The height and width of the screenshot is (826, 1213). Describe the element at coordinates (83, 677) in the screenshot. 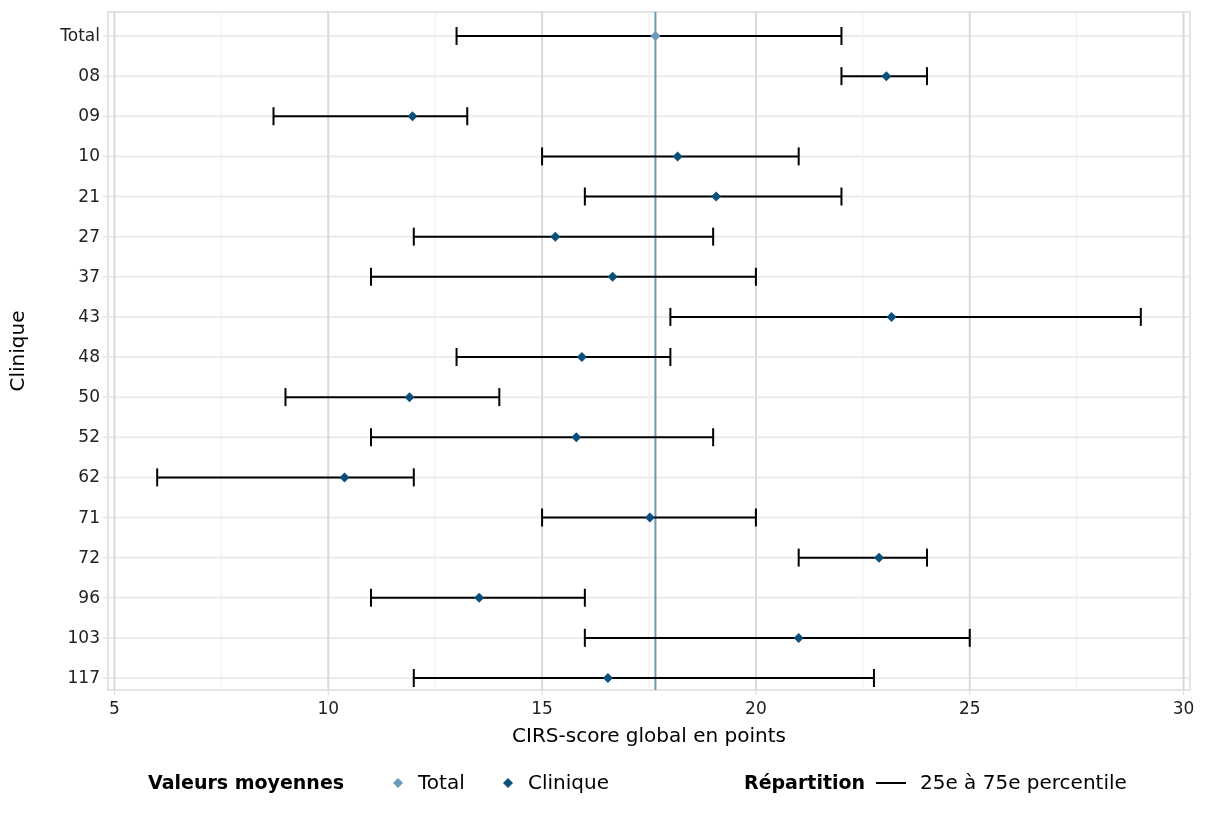

I see `y-tick-label: 117` at that location.